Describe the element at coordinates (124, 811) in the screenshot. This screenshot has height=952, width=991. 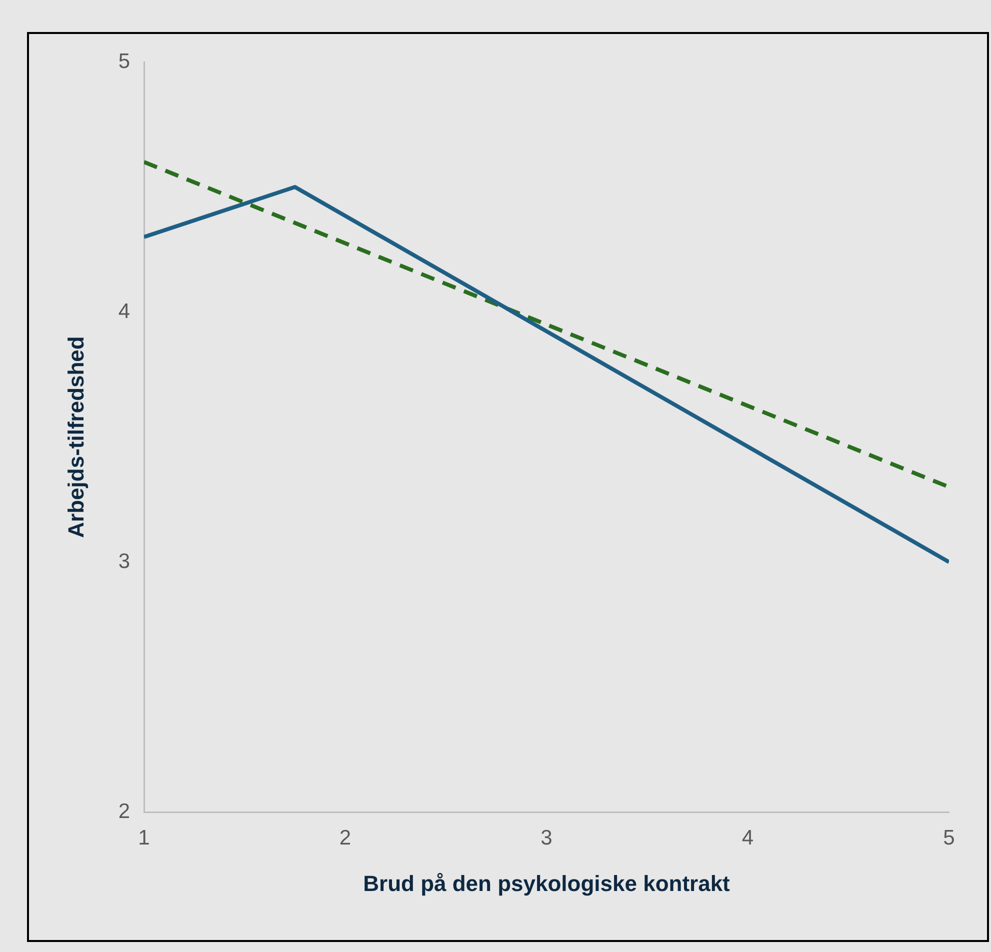
I see `y-tick-label: 2` at that location.